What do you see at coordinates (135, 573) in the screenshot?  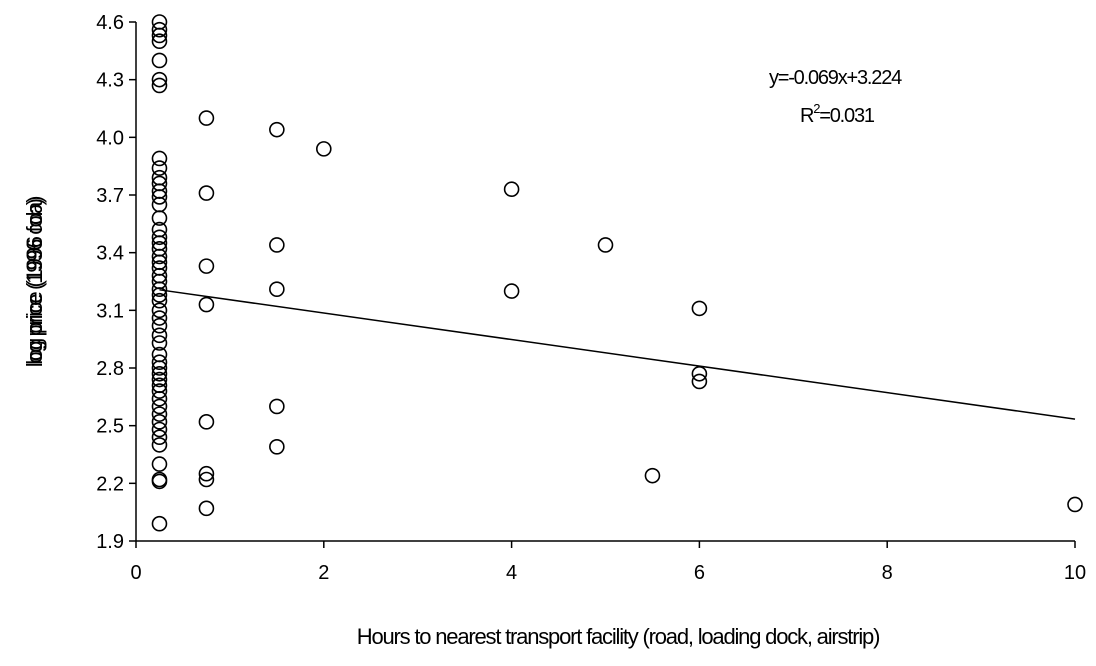 I see `x-tick-label: 0` at bounding box center [135, 573].